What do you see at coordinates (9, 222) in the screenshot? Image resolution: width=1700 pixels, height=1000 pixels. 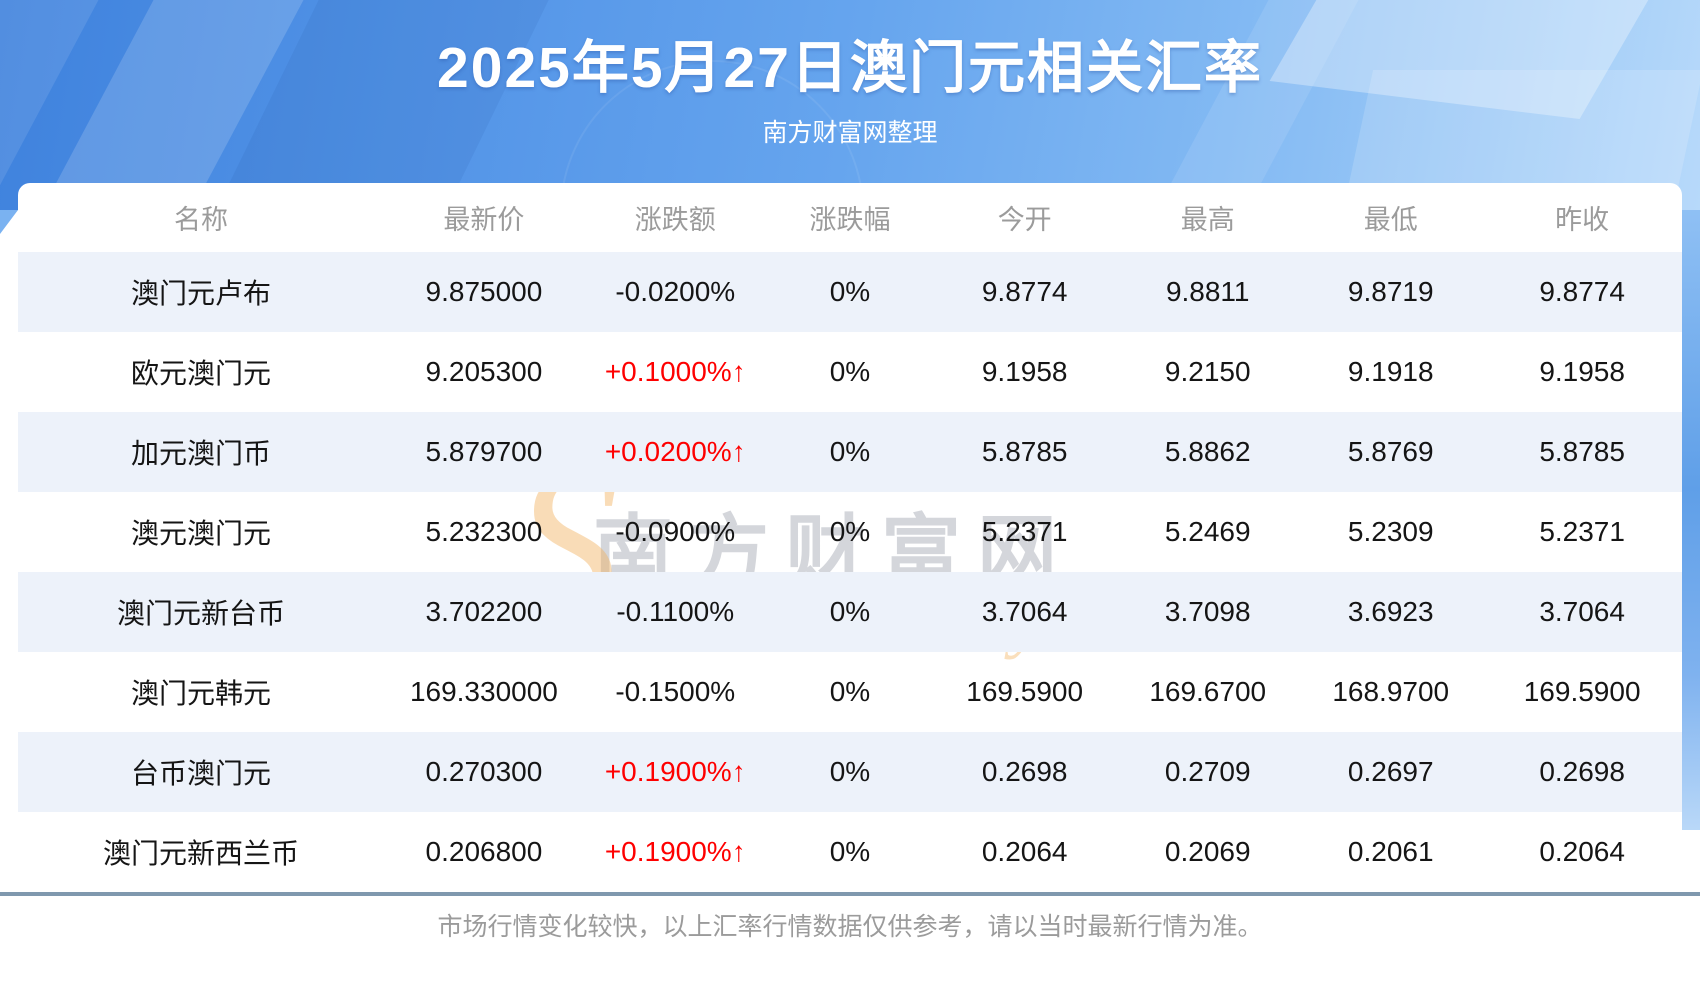 I see `left-blue-wedge` at bounding box center [9, 222].